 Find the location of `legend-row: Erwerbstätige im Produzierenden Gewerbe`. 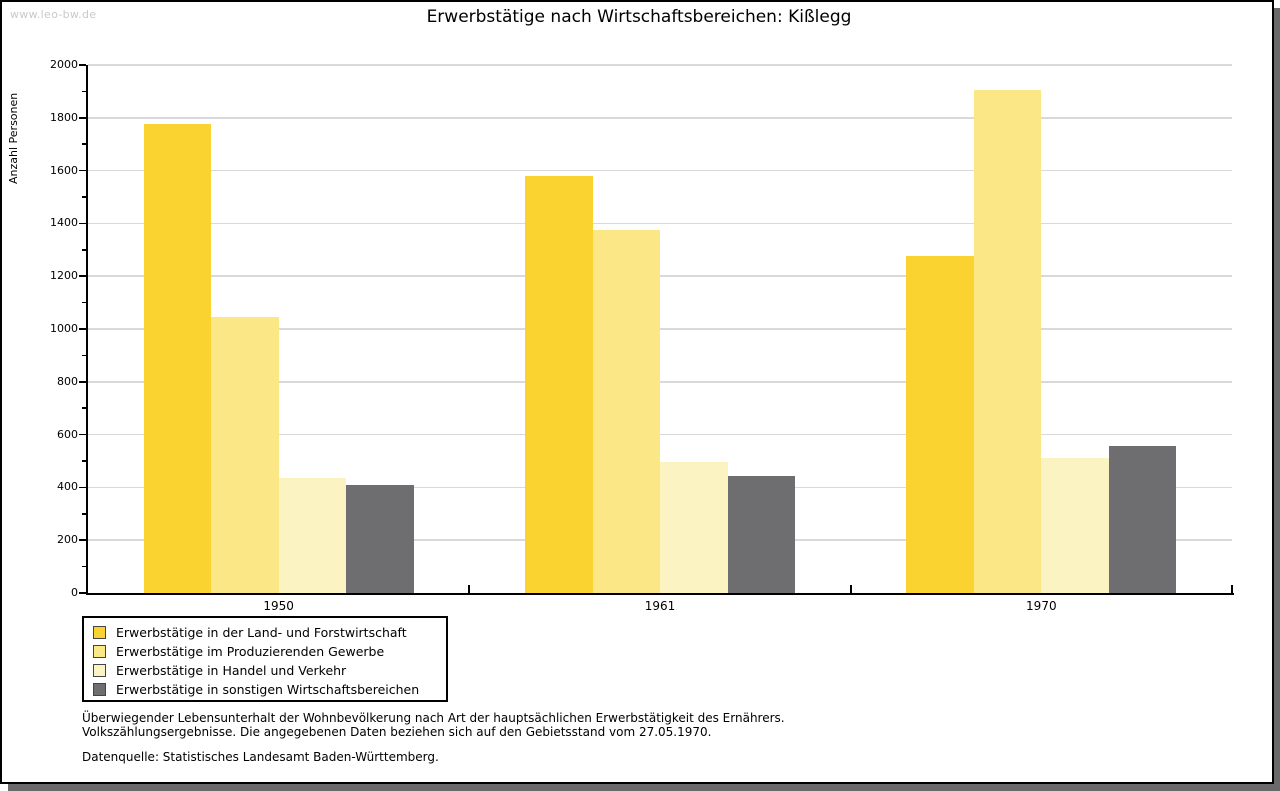

legend-row: Erwerbstätige im Produzierenden Gewerbe is located at coordinates (265, 651).